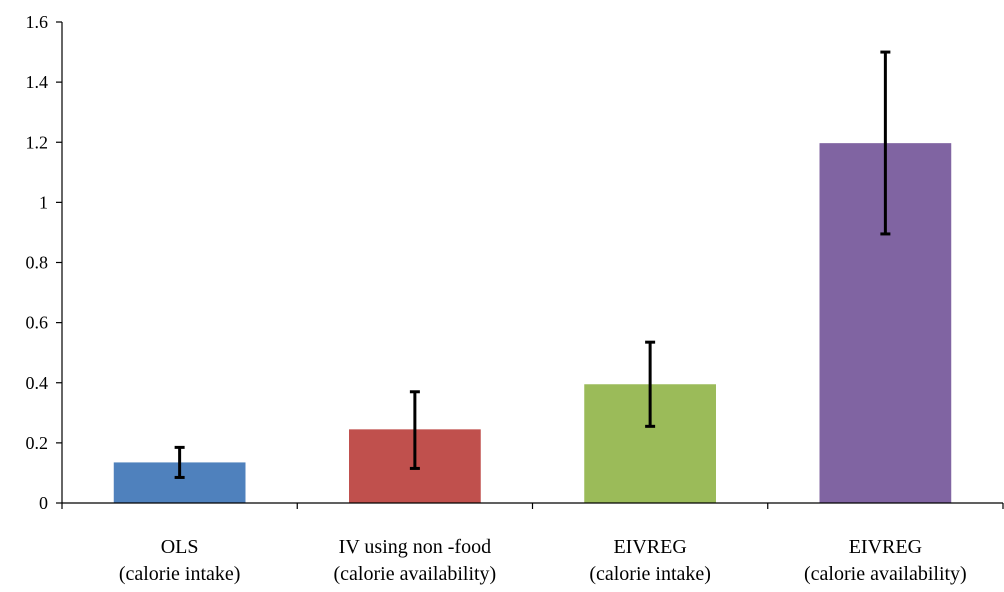  I want to click on y-tick-label: 1.4, so click(37, 82).